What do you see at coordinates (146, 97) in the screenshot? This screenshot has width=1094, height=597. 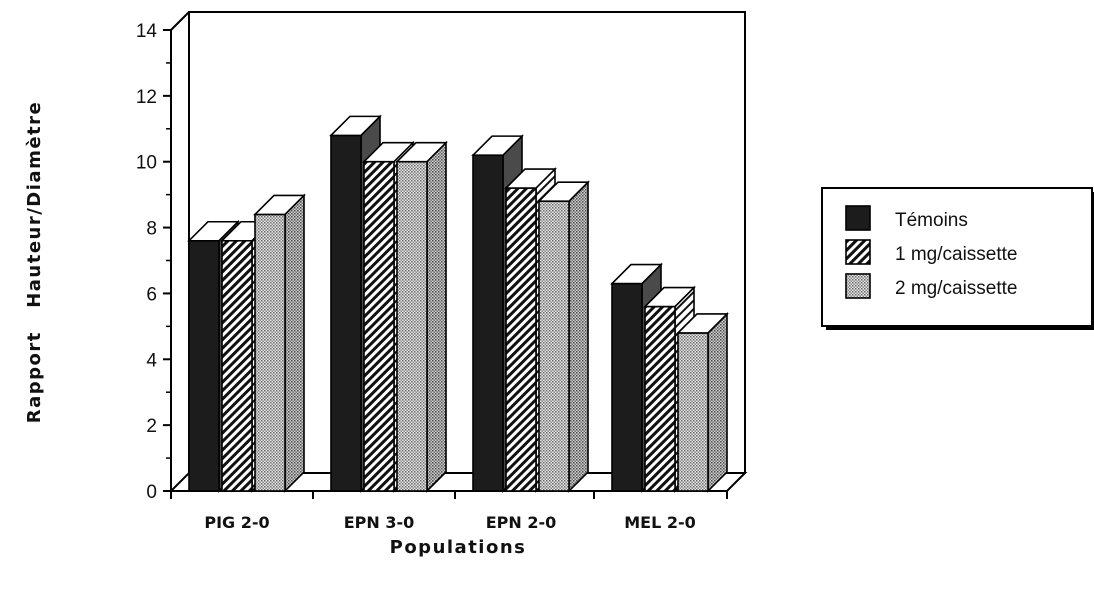 I see `y-tick-label: 12` at bounding box center [146, 97].